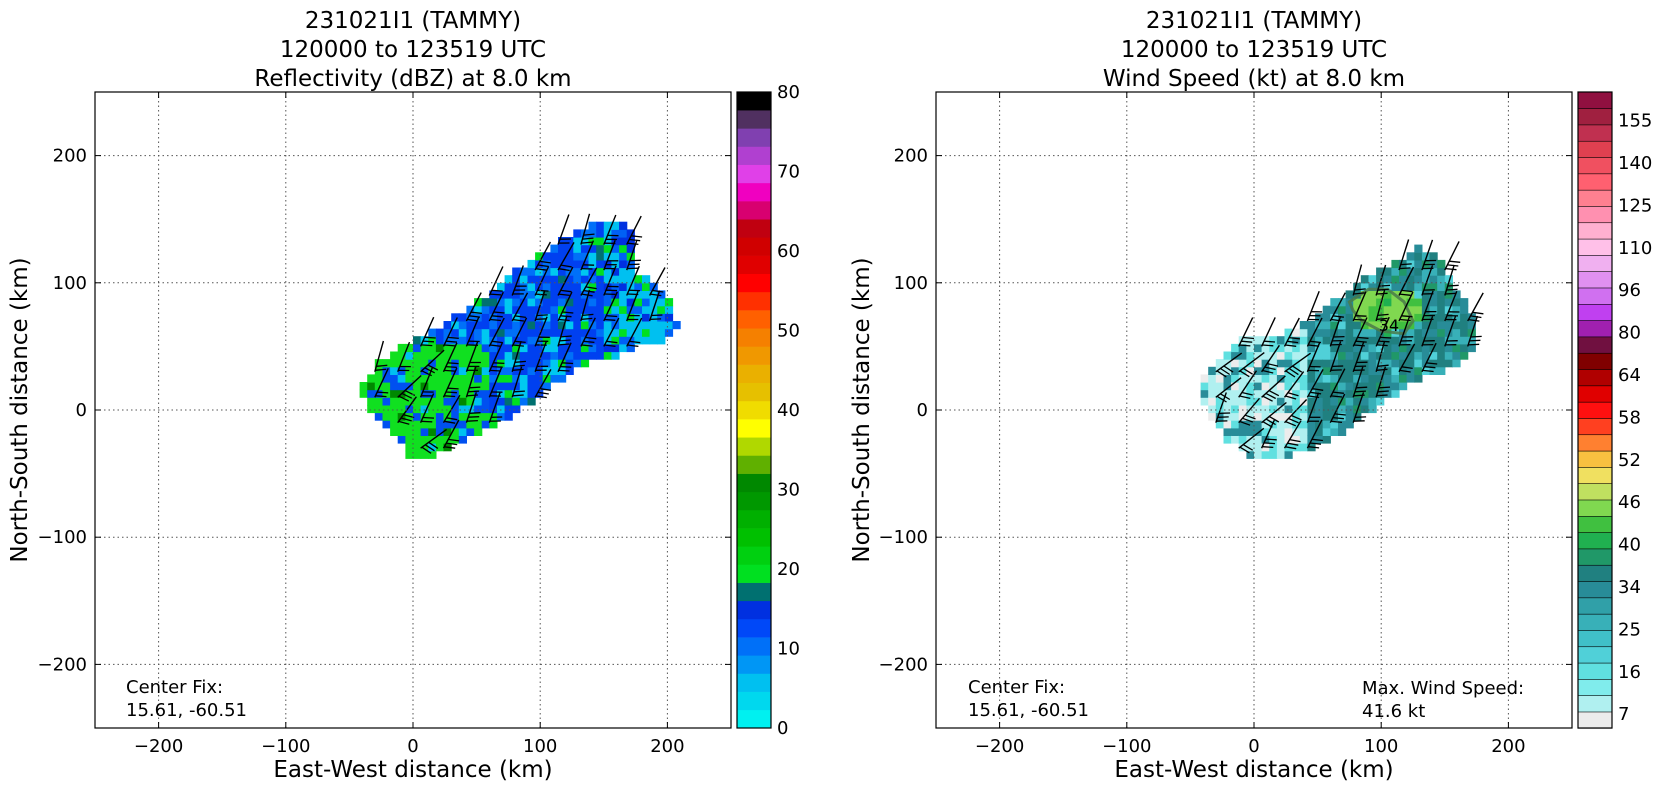 The image size is (1655, 787). I want to click on colorbar-tick-label: 25, so click(1629, 629).